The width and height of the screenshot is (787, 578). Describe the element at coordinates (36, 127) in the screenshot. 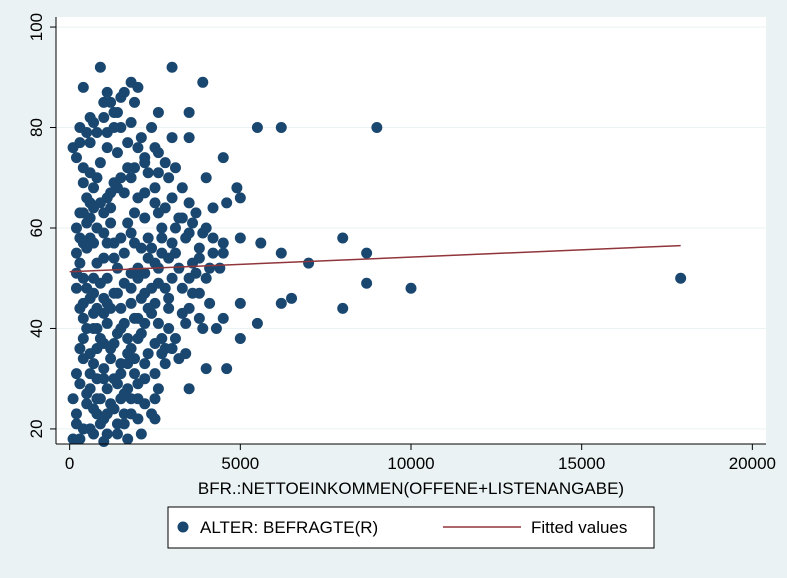

I see `y-tick-label-80: 80` at that location.